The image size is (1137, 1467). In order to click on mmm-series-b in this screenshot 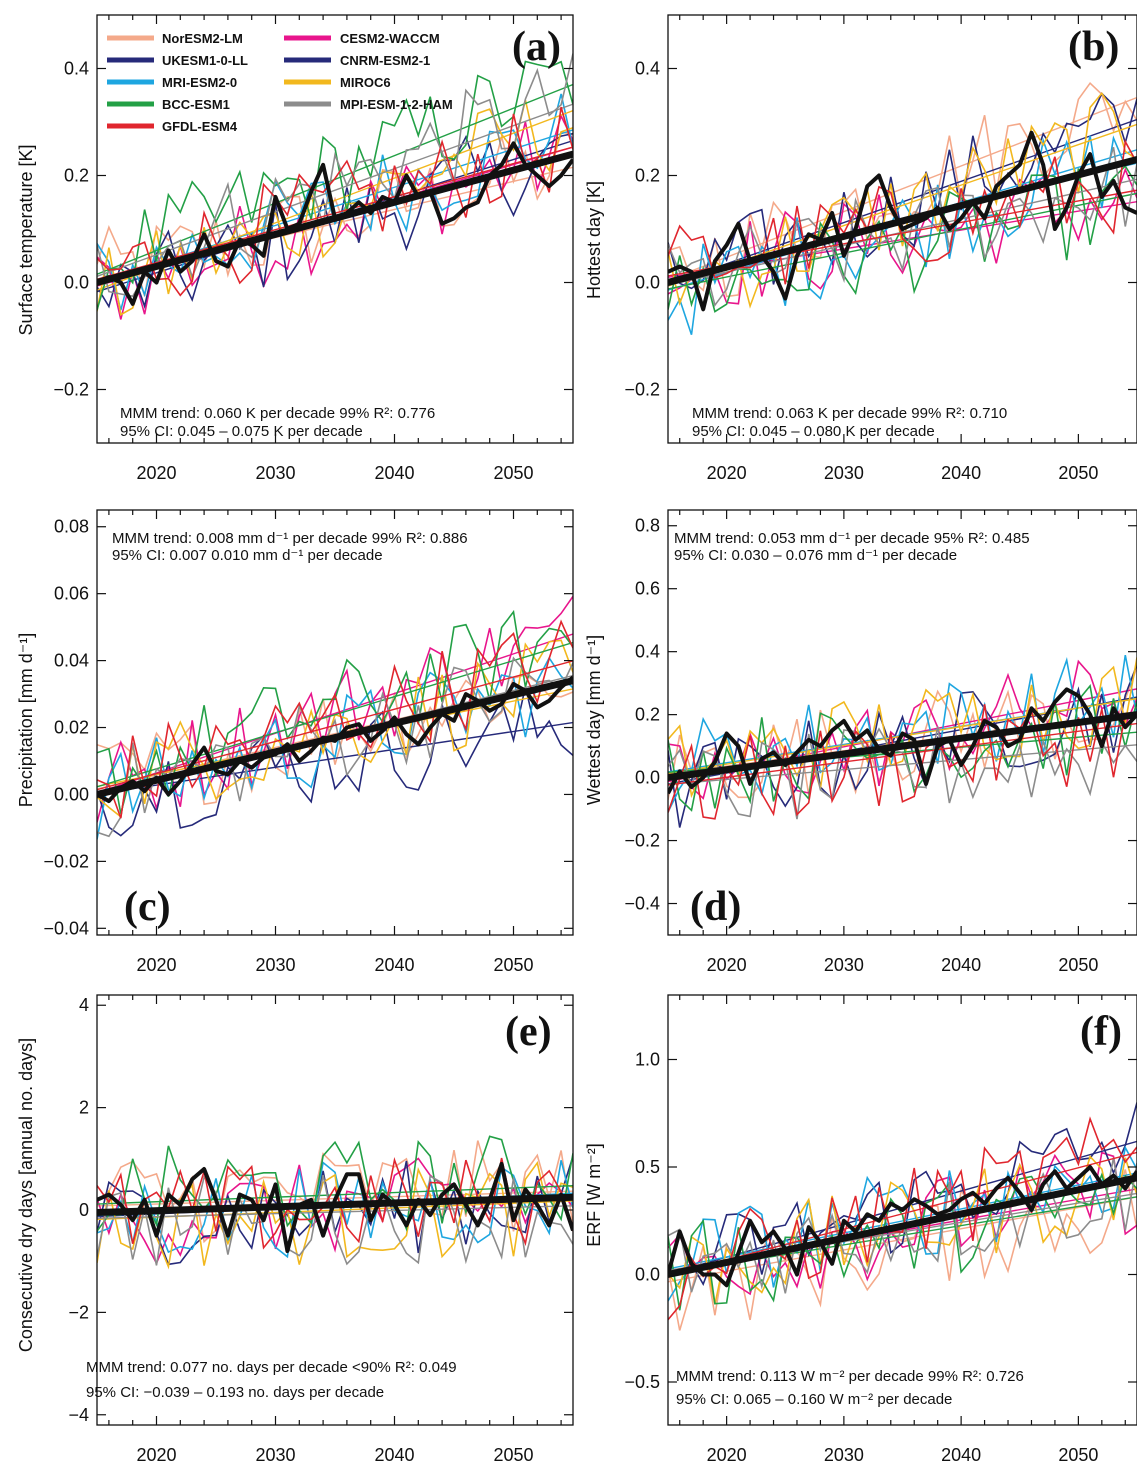, I will do `click(902, 221)`.